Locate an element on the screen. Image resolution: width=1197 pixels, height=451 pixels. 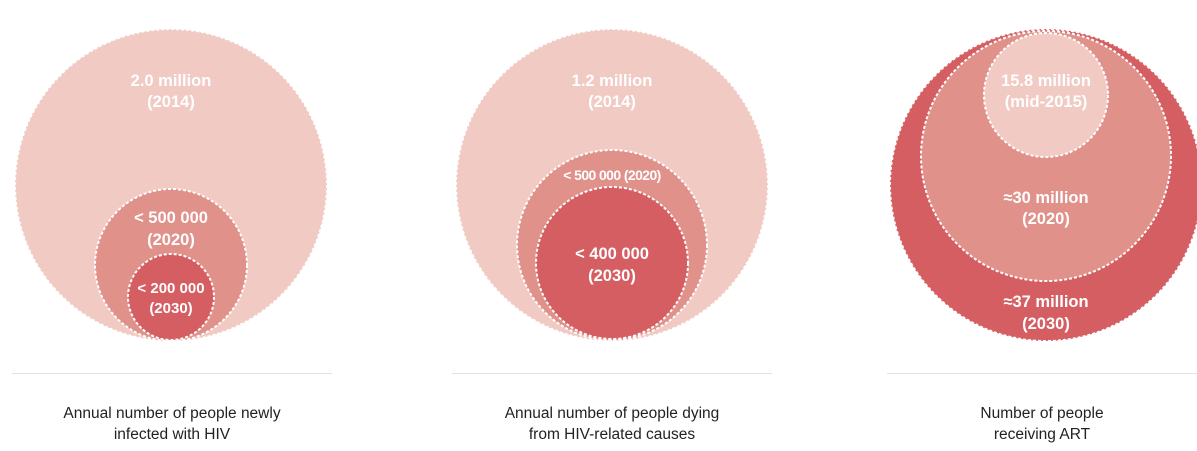
caption-line: receiving ART is located at coordinates (1042, 434).